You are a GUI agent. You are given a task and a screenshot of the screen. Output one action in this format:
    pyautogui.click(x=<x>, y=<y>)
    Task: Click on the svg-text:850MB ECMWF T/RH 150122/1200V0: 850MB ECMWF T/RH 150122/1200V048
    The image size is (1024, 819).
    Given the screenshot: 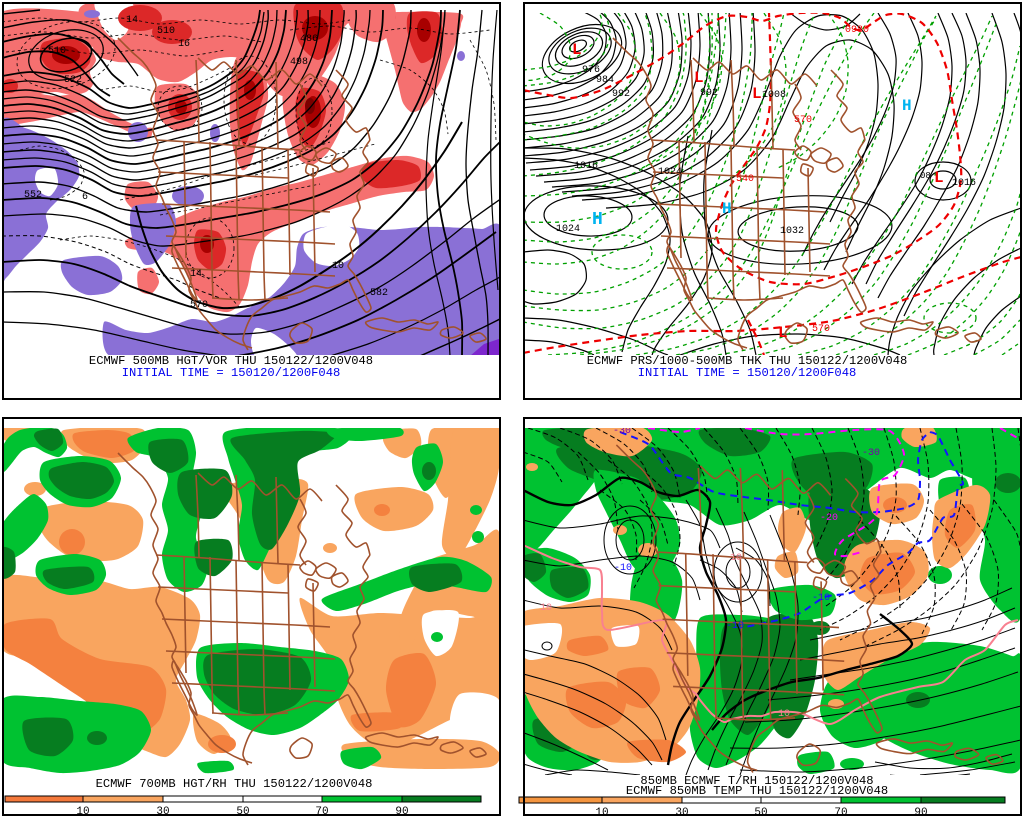 What is the action you would take?
    pyautogui.click(x=756, y=781)
    